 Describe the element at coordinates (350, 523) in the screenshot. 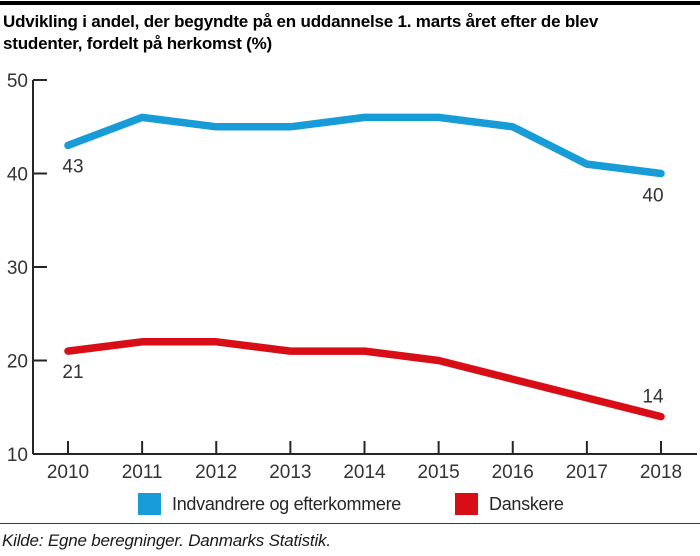

I see `divider-line` at that location.